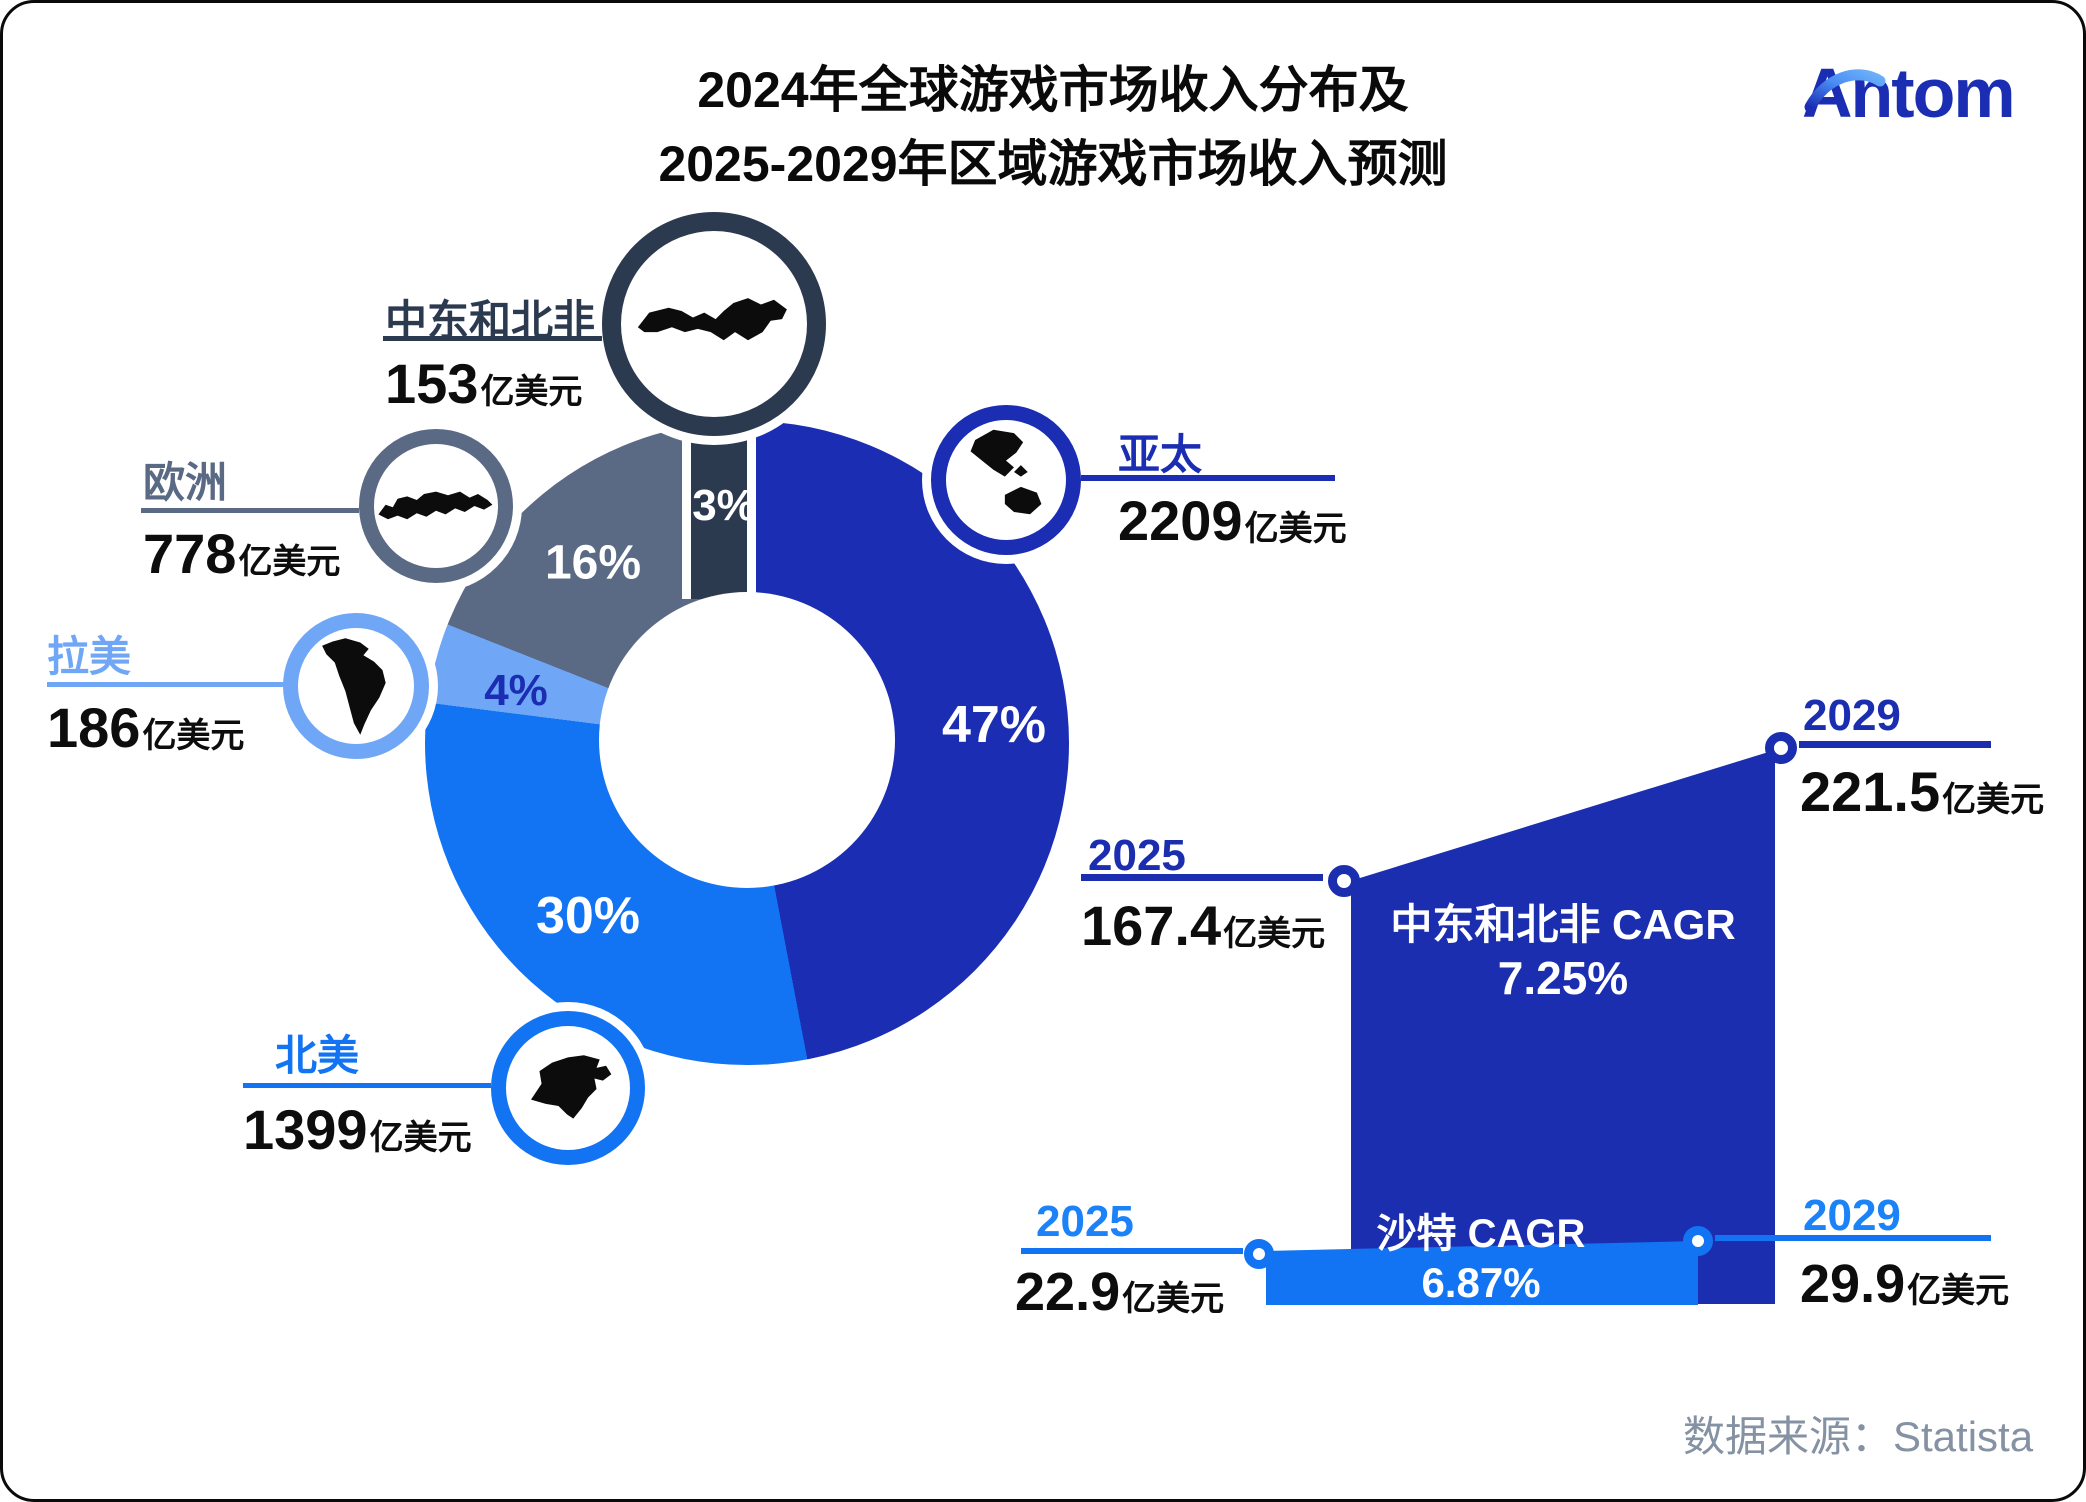 This screenshot has width=2086, height=1502. I want to click on ap-region-label: 亚太, so click(1160, 454).